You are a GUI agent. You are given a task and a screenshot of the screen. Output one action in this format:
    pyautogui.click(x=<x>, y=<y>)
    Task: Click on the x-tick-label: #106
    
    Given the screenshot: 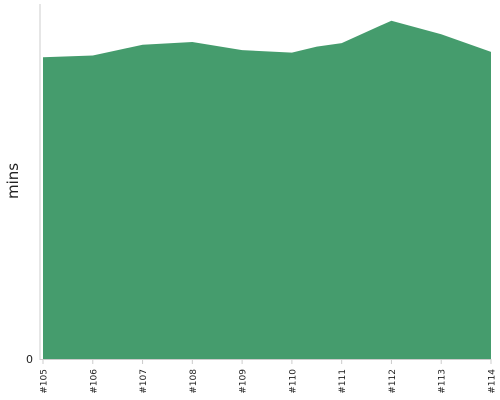 What is the action you would take?
    pyautogui.click(x=94, y=381)
    